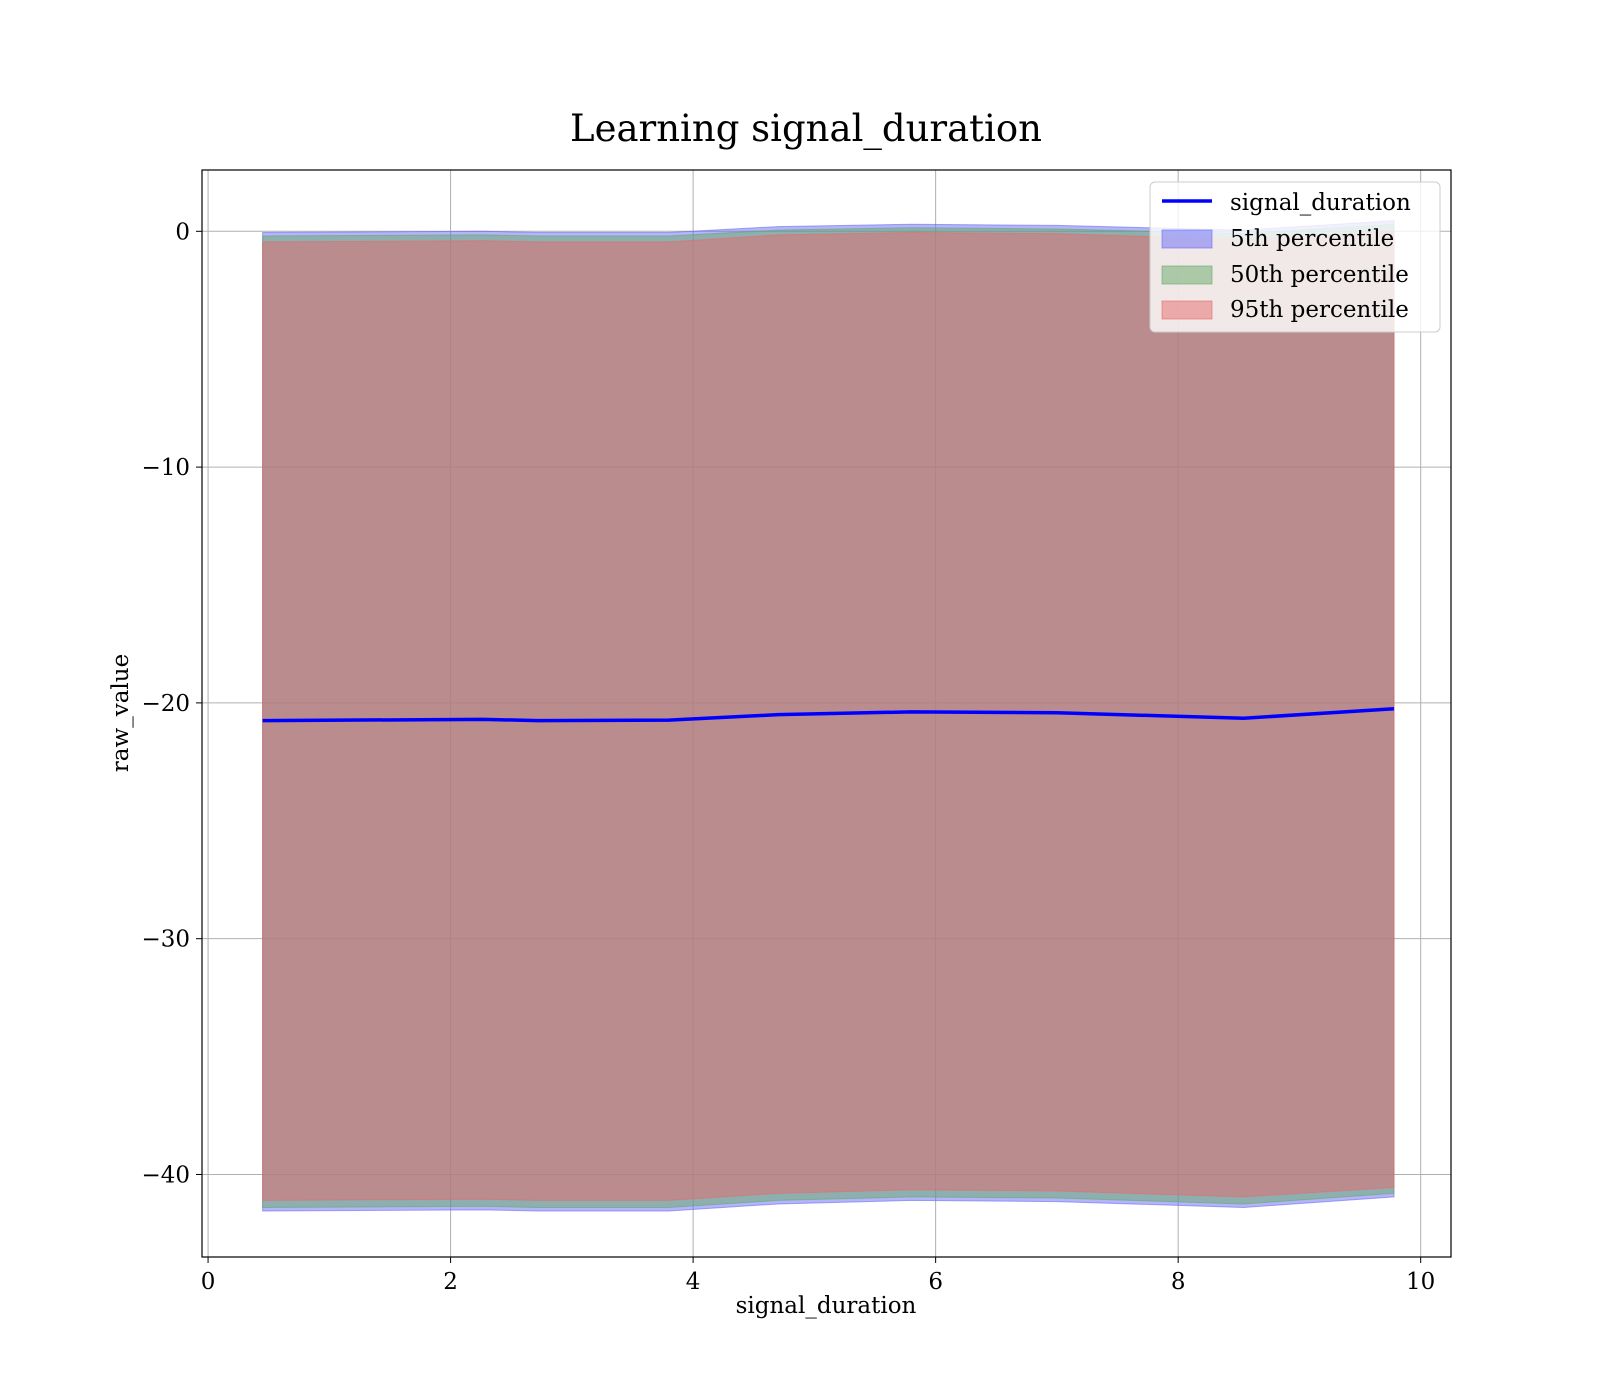  What do you see at coordinates (1178, 1282) in the screenshot?
I see `x-tick-label: 8` at bounding box center [1178, 1282].